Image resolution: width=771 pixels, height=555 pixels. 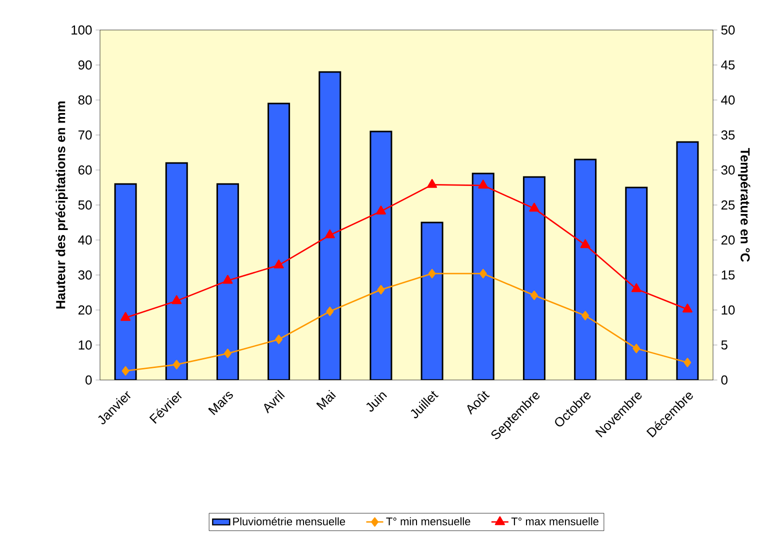 What do you see at coordinates (728, 275) in the screenshot?
I see `y2-tick-label: 15` at bounding box center [728, 275].